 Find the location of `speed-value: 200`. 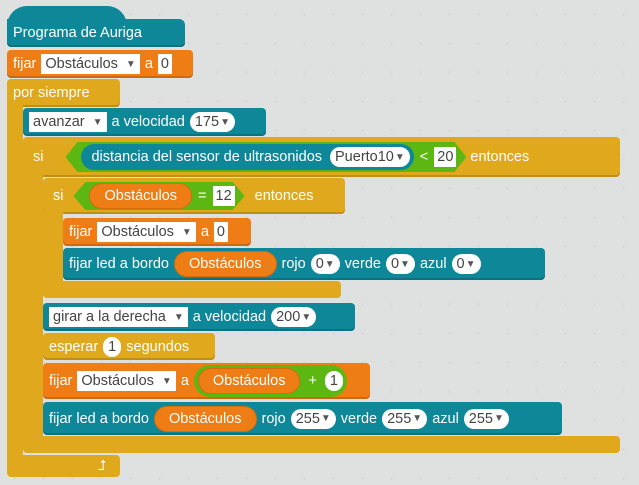

speed-value: 200 is located at coordinates (288, 317).